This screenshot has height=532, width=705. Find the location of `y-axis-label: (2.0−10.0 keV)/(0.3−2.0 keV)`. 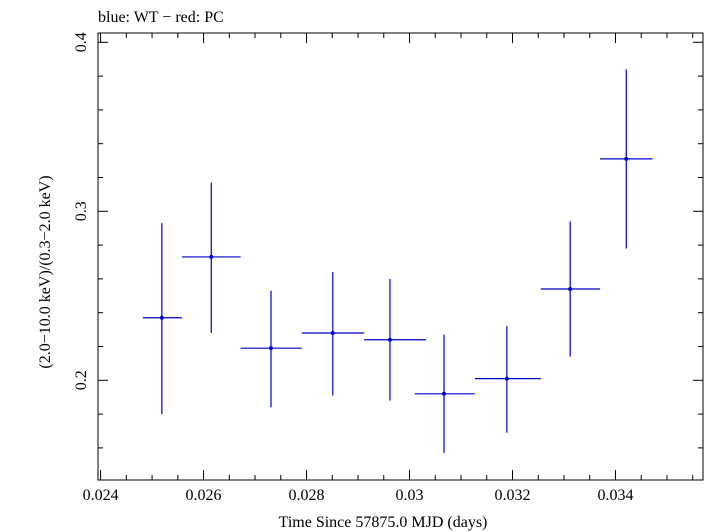

y-axis-label: (2.0−10.0 keV)/(0.3−2.0 keV) is located at coordinates (45, 271).